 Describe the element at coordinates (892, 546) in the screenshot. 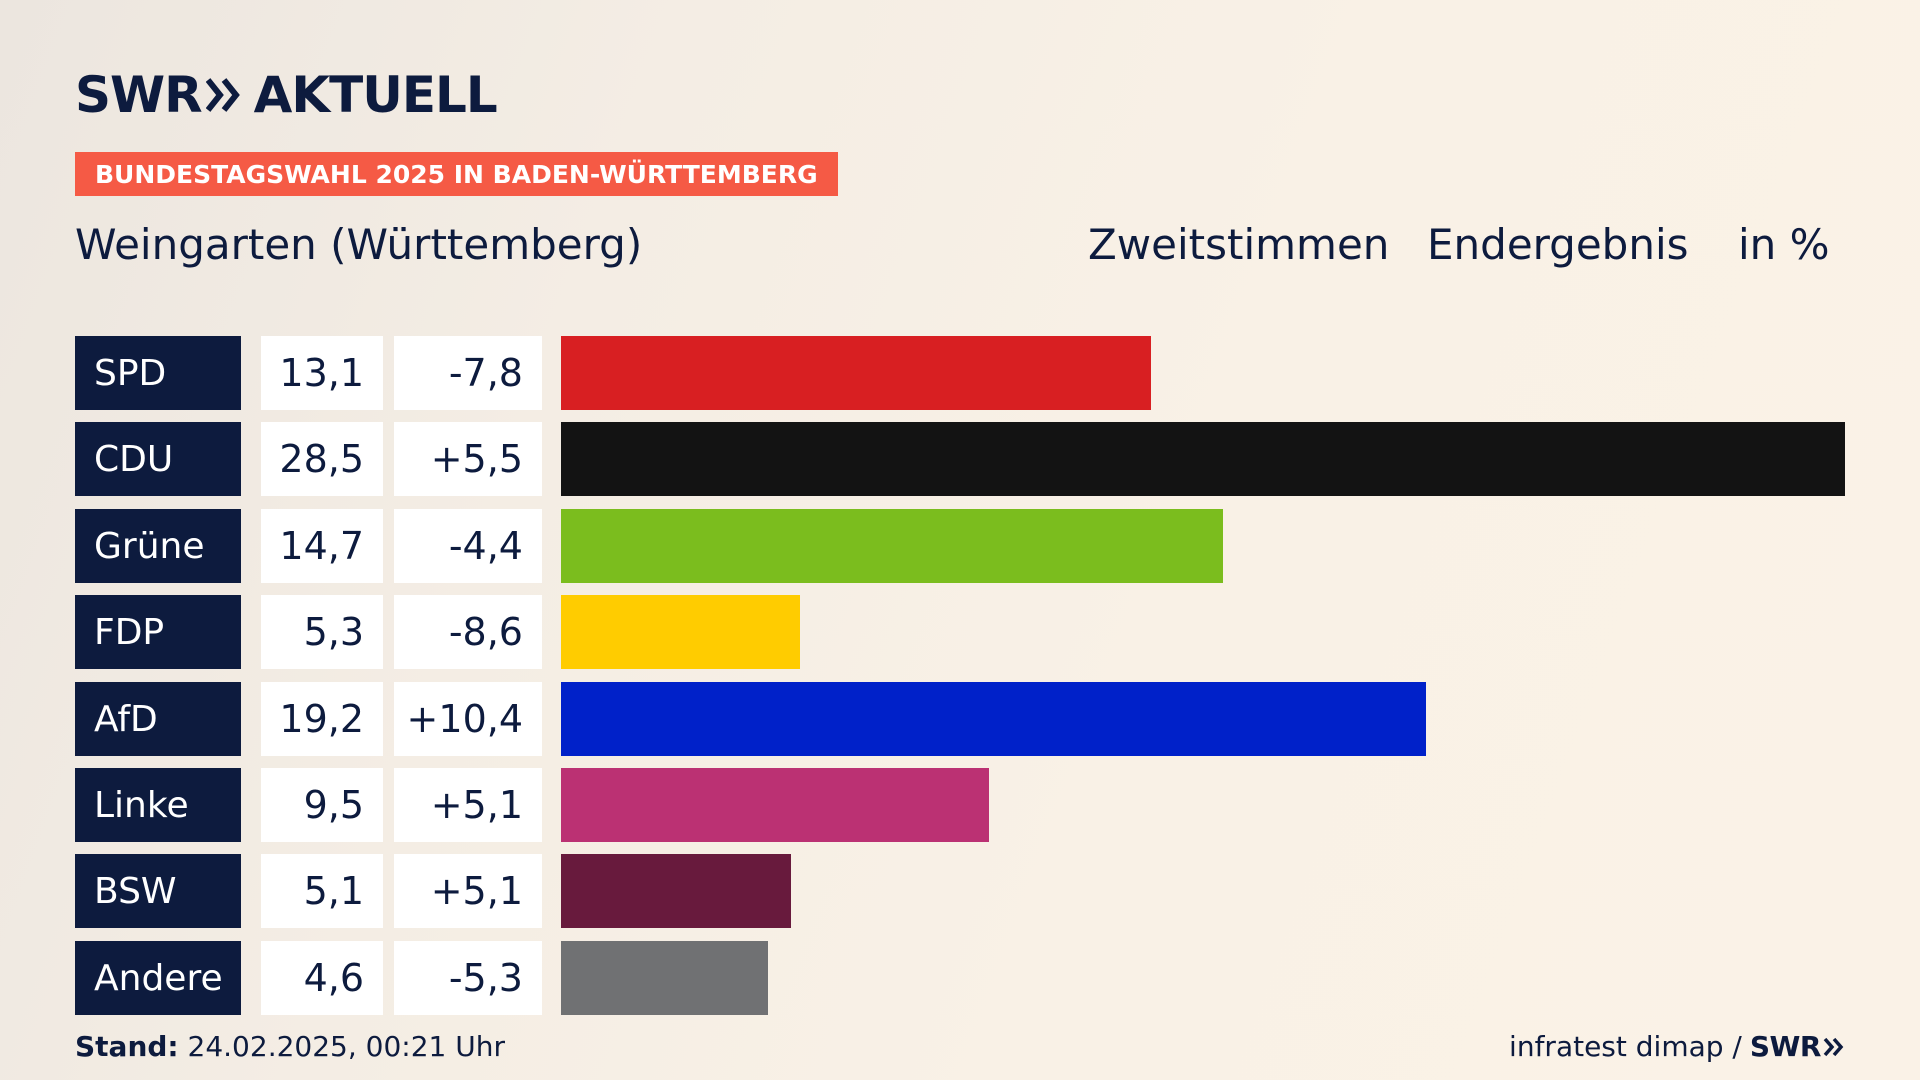

I see `bar-grüne` at that location.